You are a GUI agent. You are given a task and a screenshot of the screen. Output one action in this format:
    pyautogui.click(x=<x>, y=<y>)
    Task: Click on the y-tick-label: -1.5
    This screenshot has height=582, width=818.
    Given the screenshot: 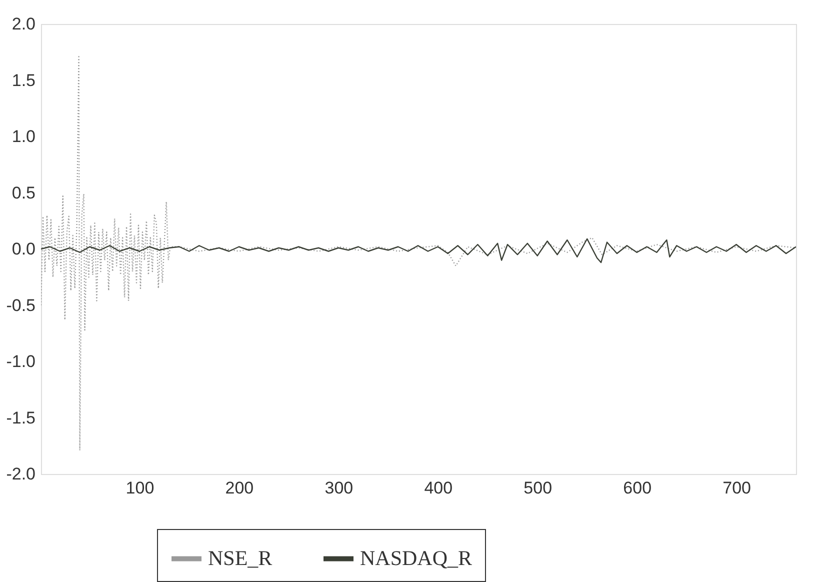 What is the action you would take?
    pyautogui.click(x=21, y=418)
    